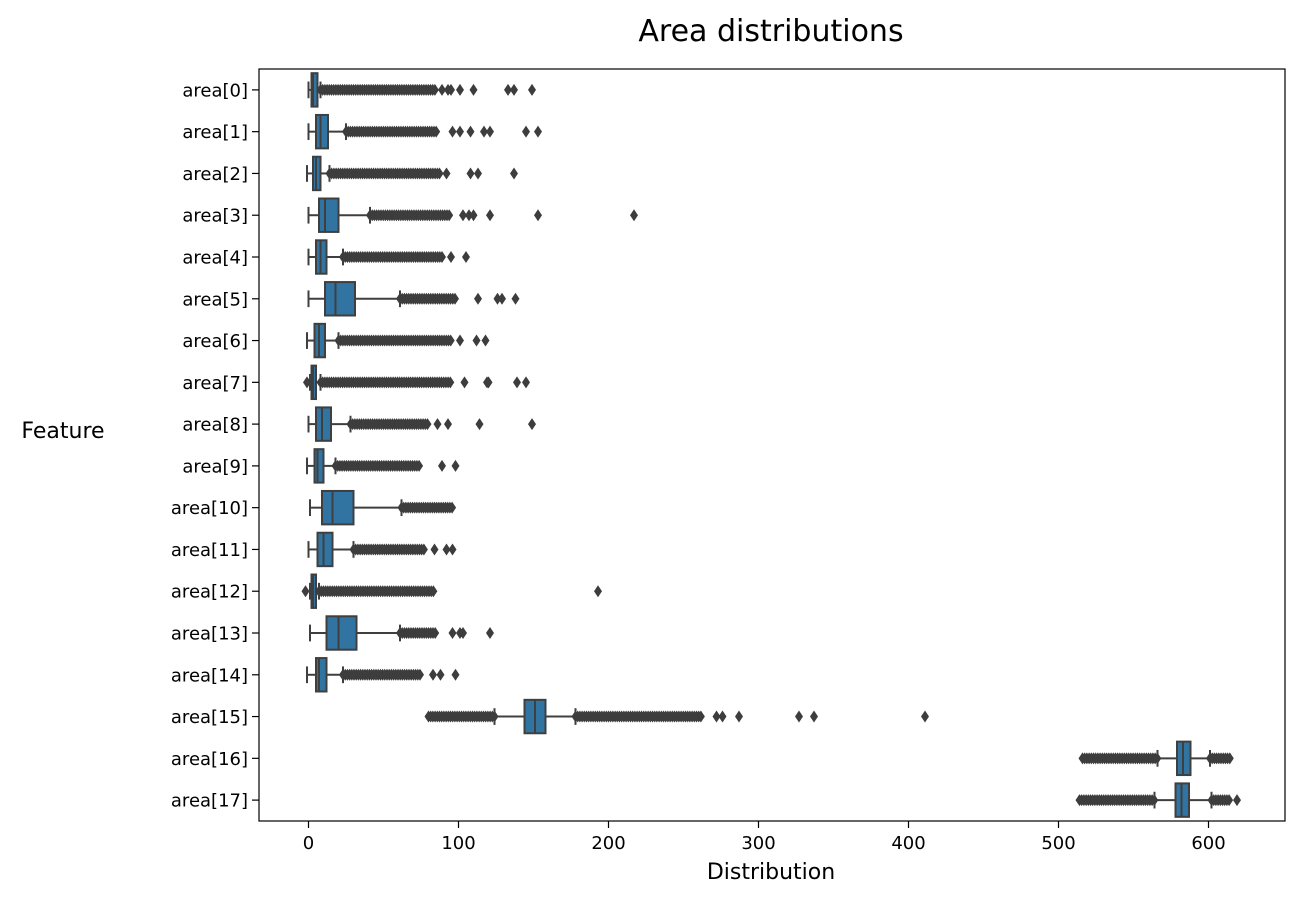 The image size is (1300, 900). What do you see at coordinates (209, 508) in the screenshot?
I see `y-tick-label: area[10]` at bounding box center [209, 508].